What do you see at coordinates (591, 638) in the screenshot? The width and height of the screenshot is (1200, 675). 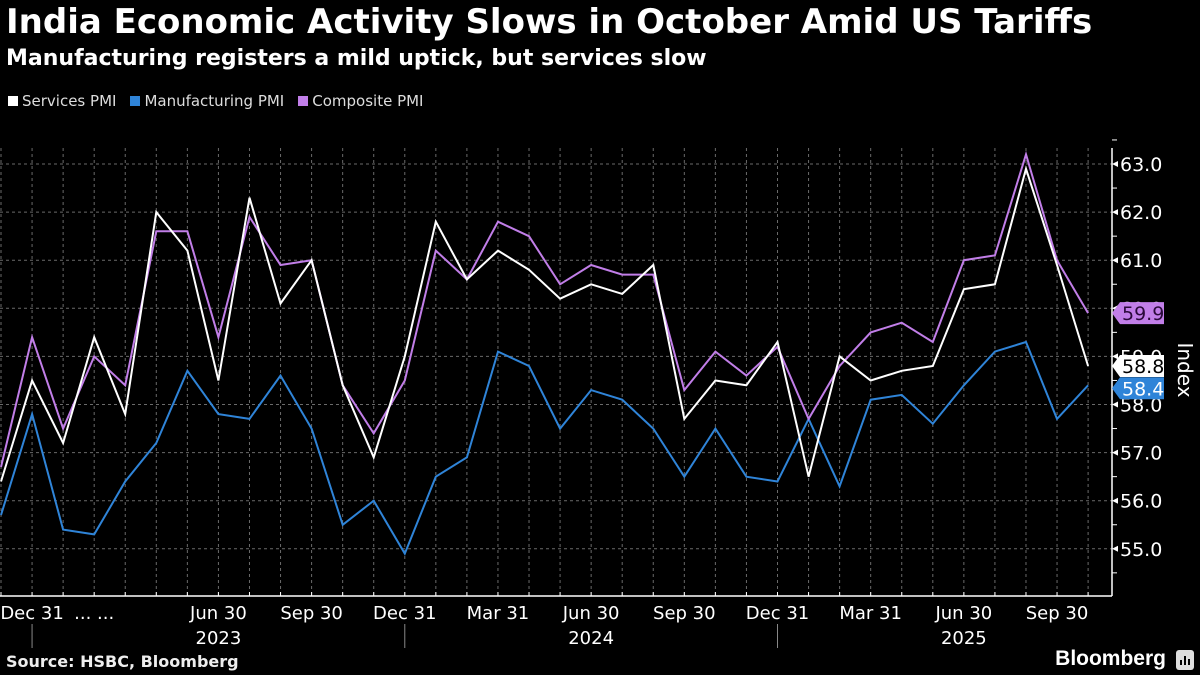 I see `x-year-label: 2024` at bounding box center [591, 638].